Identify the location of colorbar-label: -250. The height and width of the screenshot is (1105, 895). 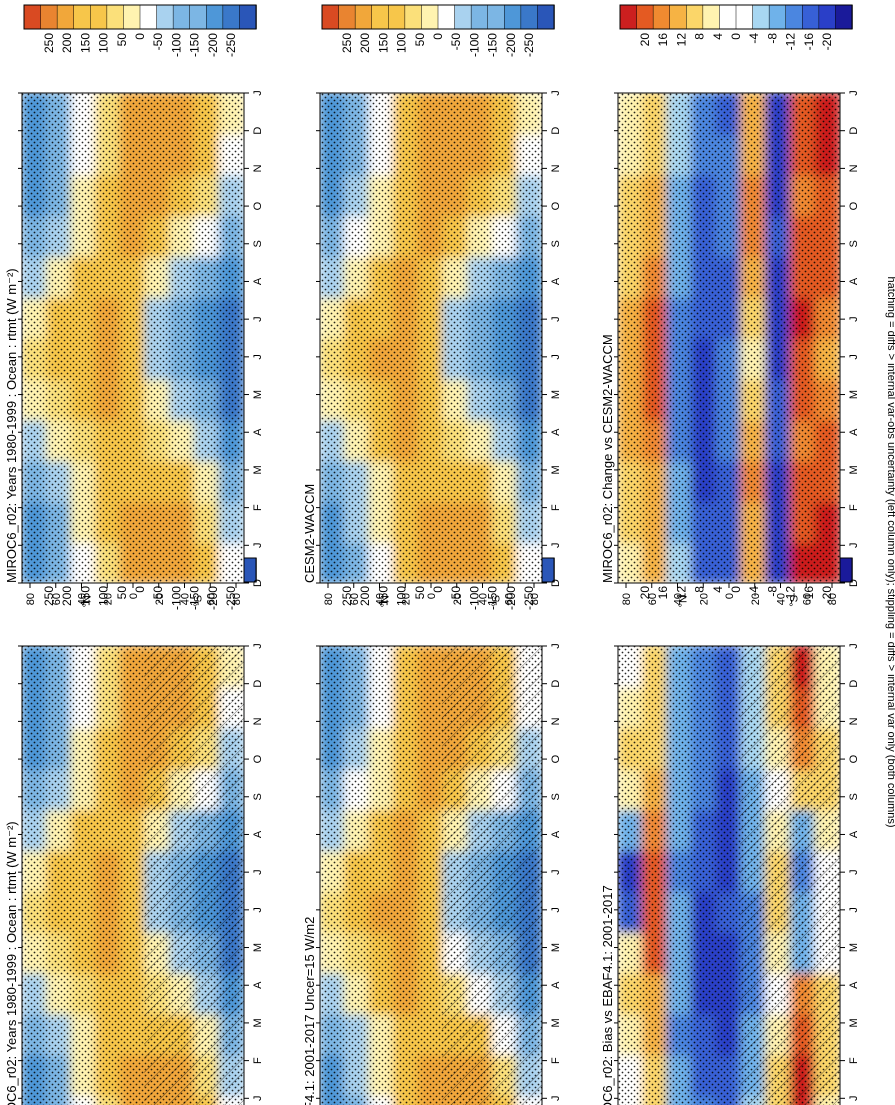
(231, 598).